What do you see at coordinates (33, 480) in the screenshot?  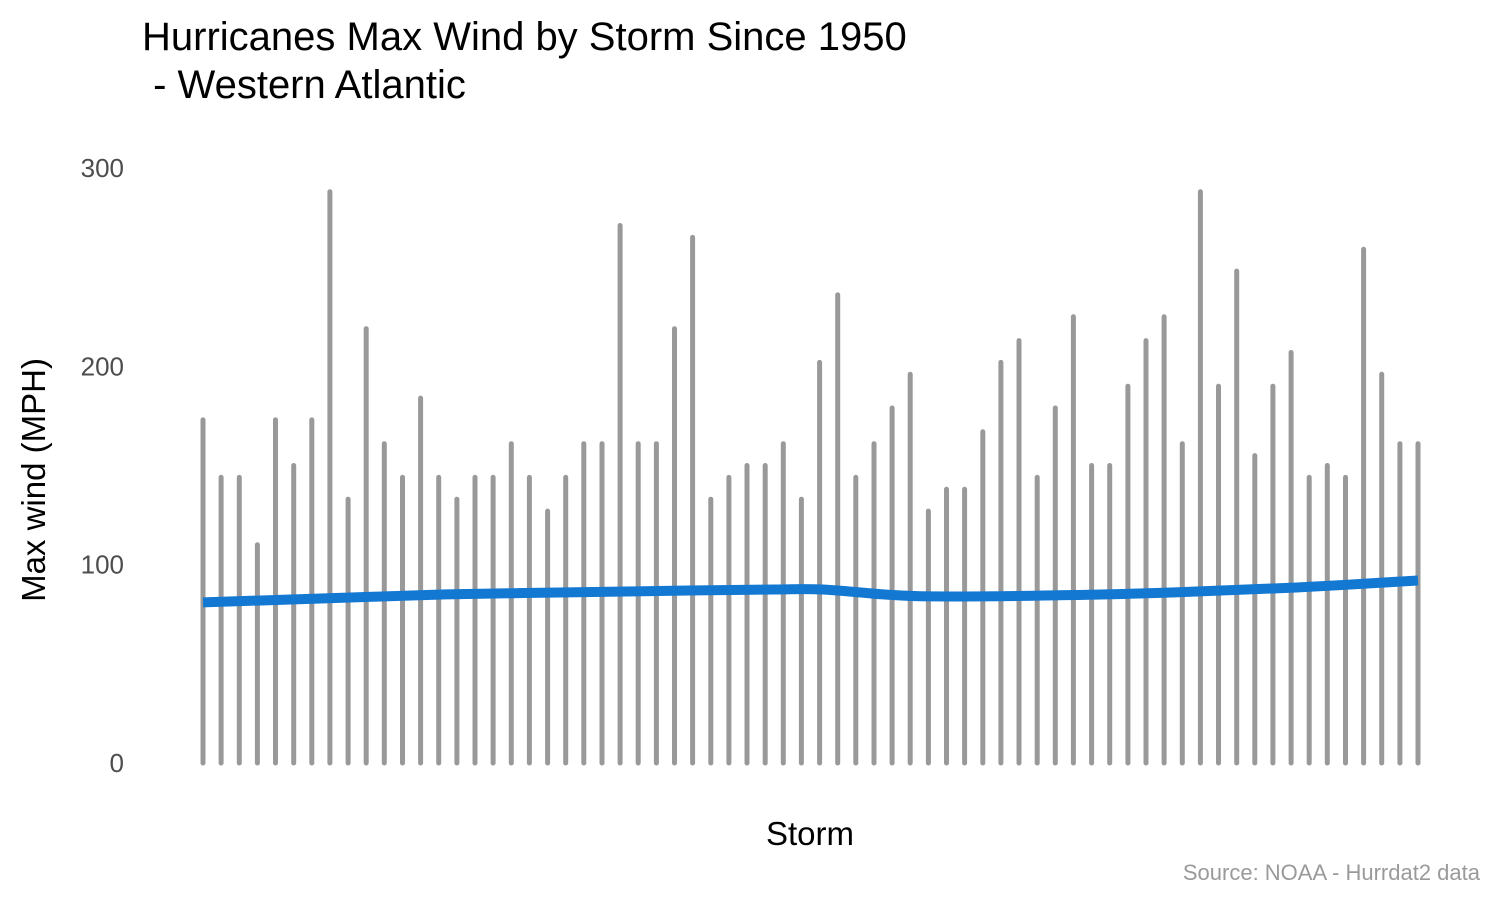 I see `y-axis-label: Max wind (MPH)` at bounding box center [33, 480].